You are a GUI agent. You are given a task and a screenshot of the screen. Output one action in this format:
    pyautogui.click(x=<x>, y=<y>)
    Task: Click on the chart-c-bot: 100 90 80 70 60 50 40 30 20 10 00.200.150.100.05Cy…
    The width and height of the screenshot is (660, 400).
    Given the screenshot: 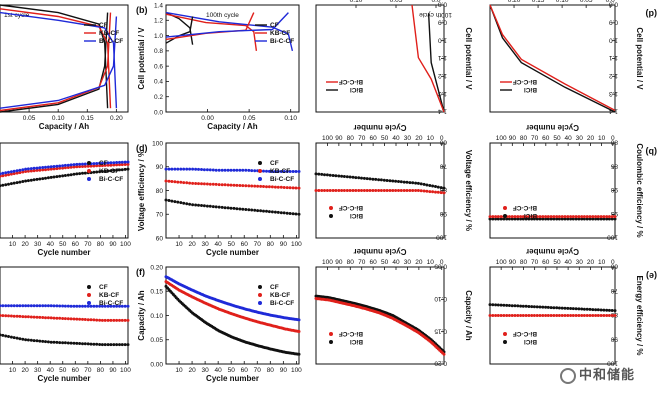 What is the action you would take?
    pyautogui.click(x=393, y=307)
    